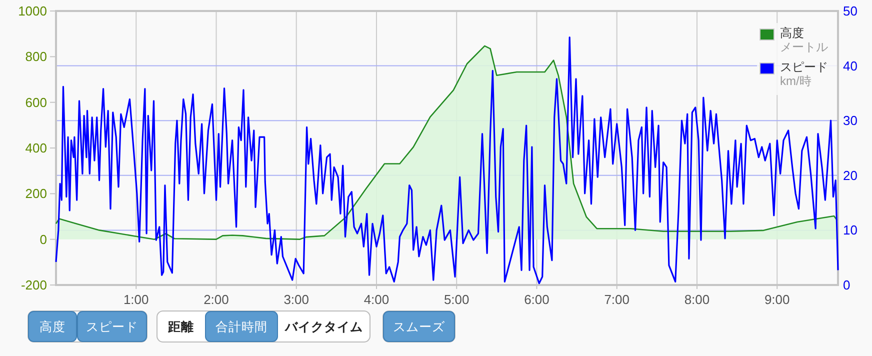 Image resolution: width=872 pixels, height=356 pixels. What do you see at coordinates (850, 11) in the screenshot?
I see `y2-tick-label: 50` at bounding box center [850, 11].